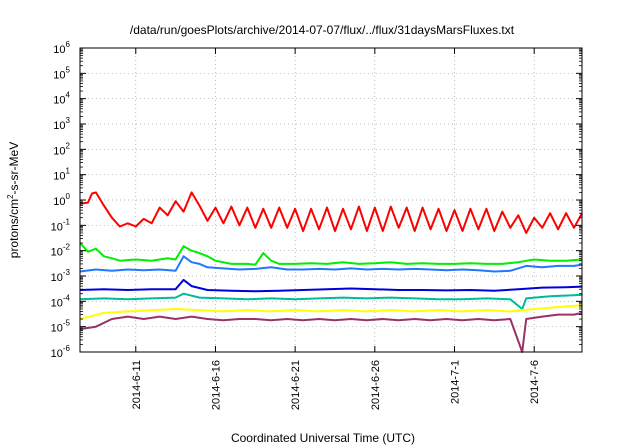 Image resolution: width=640 pixels, height=448 pixels. I want to click on y-tick-label: 10⁴, so click(61, 99).